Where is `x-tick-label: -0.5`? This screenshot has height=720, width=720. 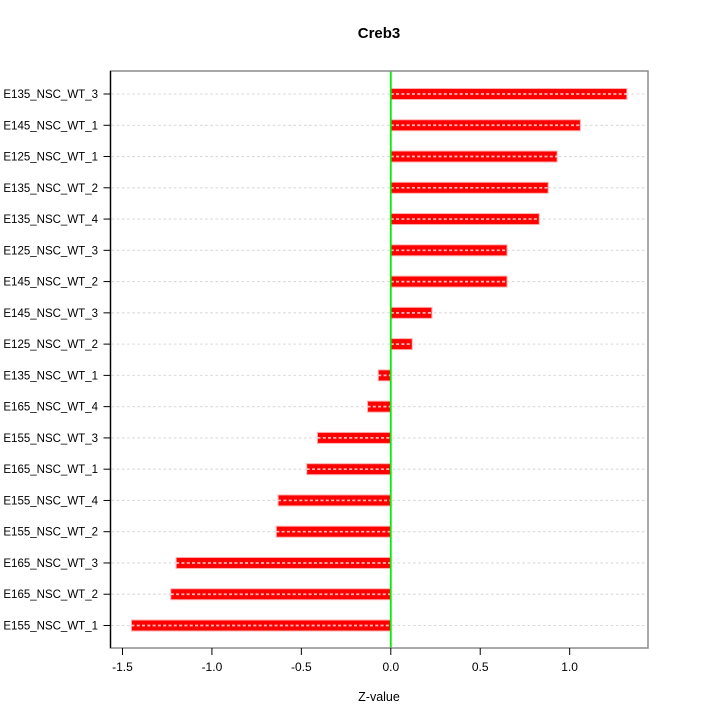
x-tick-label: -0.5 is located at coordinates (301, 667).